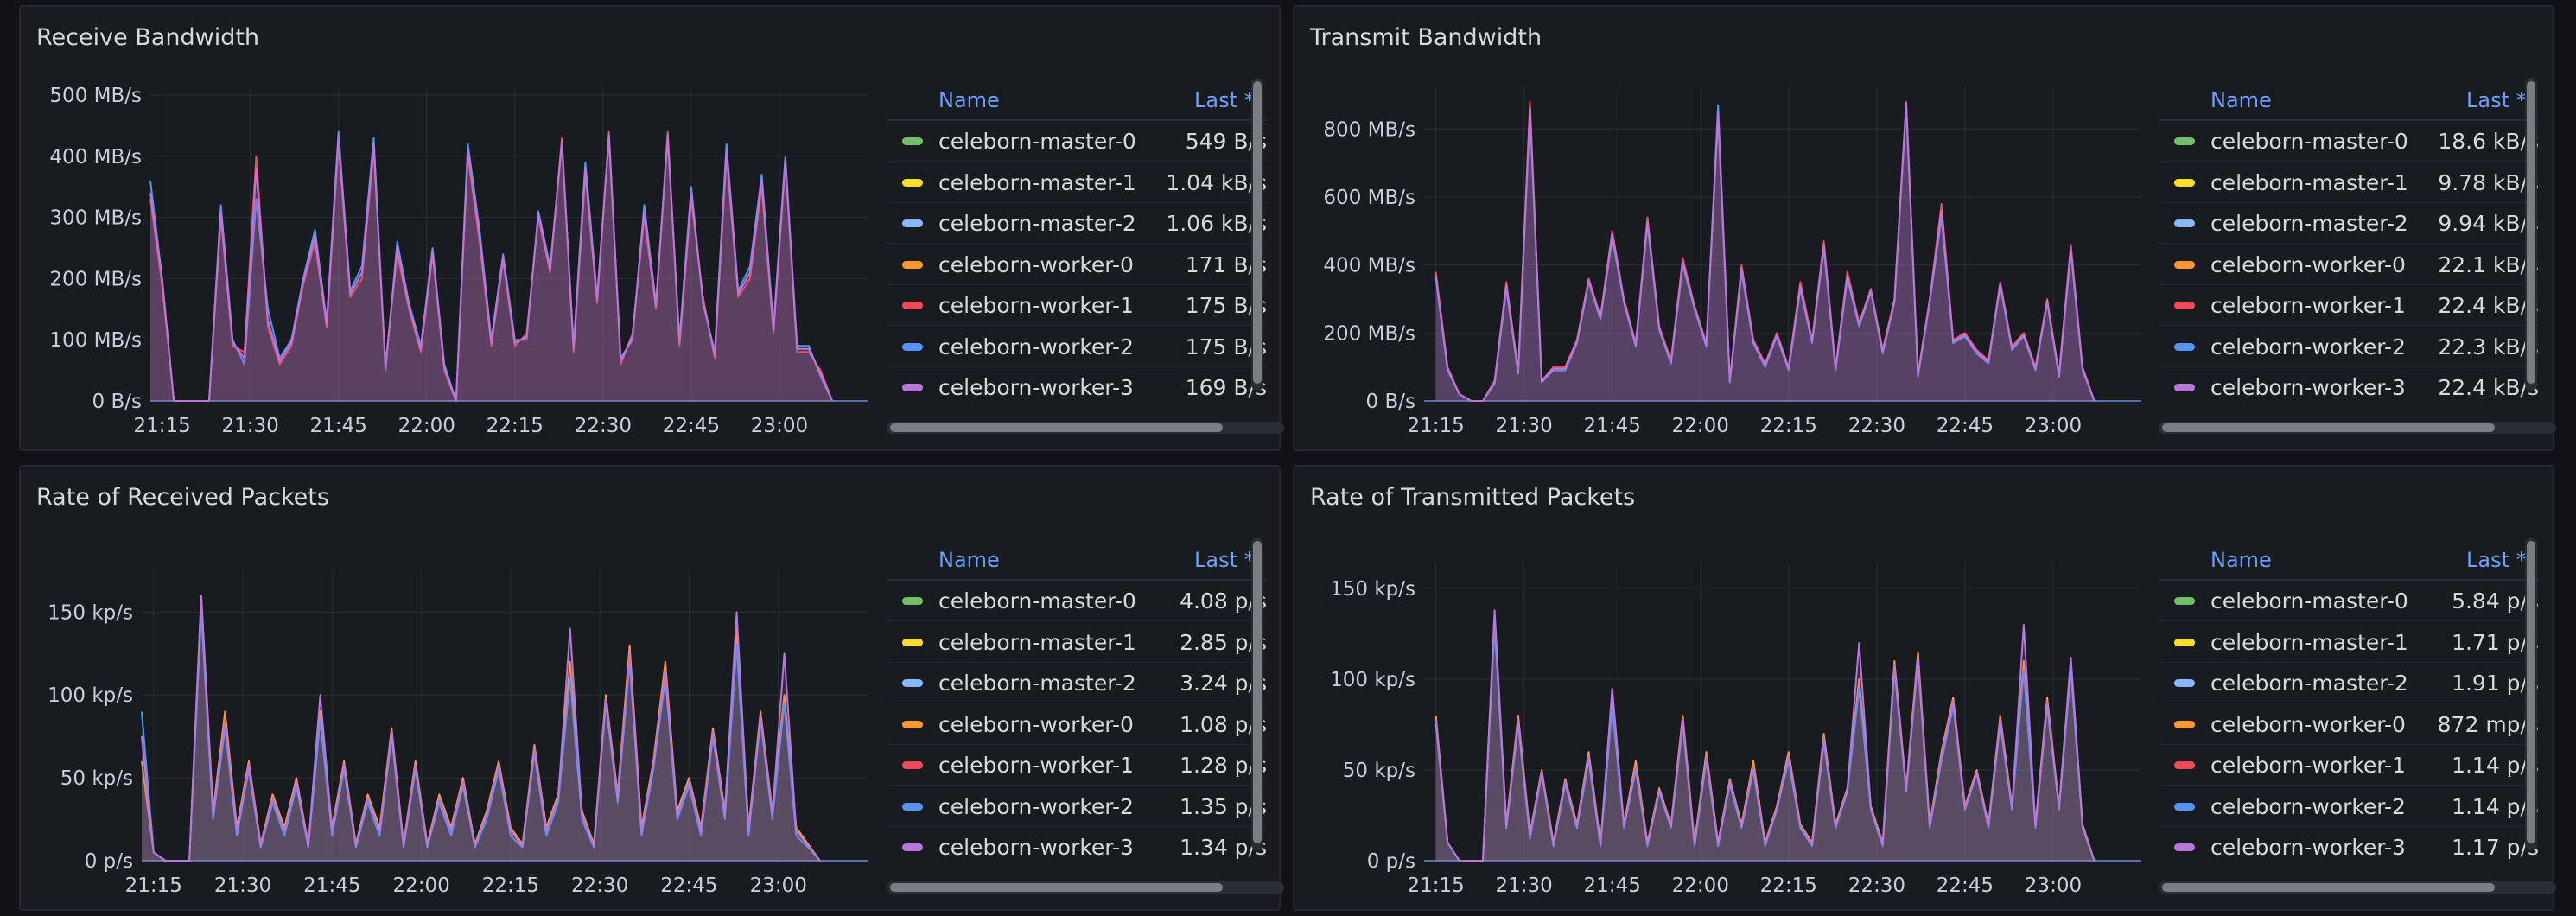  Describe the element at coordinates (1077, 305) in the screenshot. I see `legend-item-celeborn-worker-1: celeborn-worker-1 175 B/s` at that location.